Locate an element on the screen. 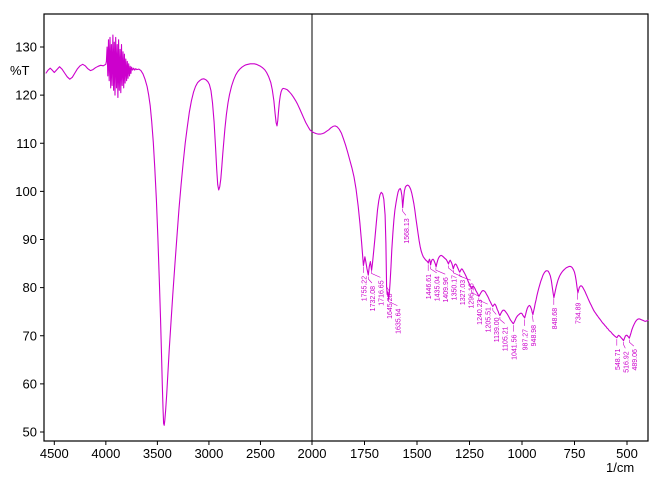  peak-label: 1645.28 is located at coordinates (390, 306).